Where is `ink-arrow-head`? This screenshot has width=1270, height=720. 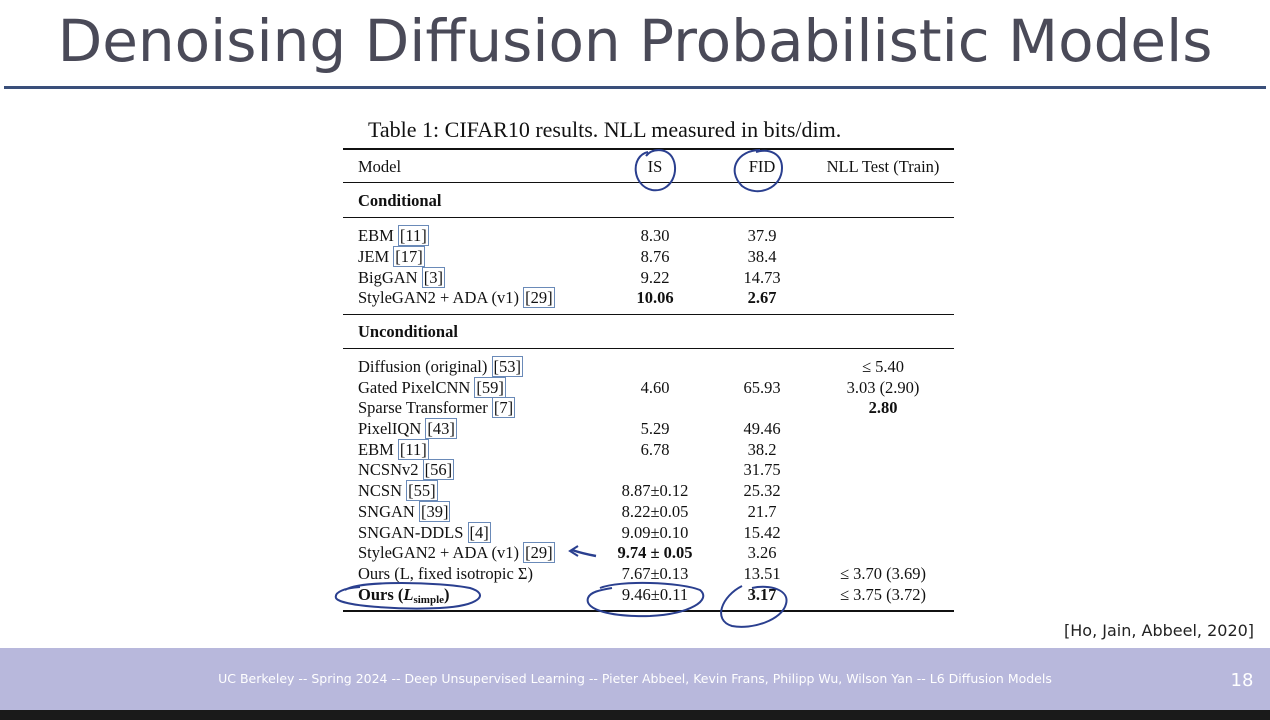 ink-arrow-head is located at coordinates (573, 551).